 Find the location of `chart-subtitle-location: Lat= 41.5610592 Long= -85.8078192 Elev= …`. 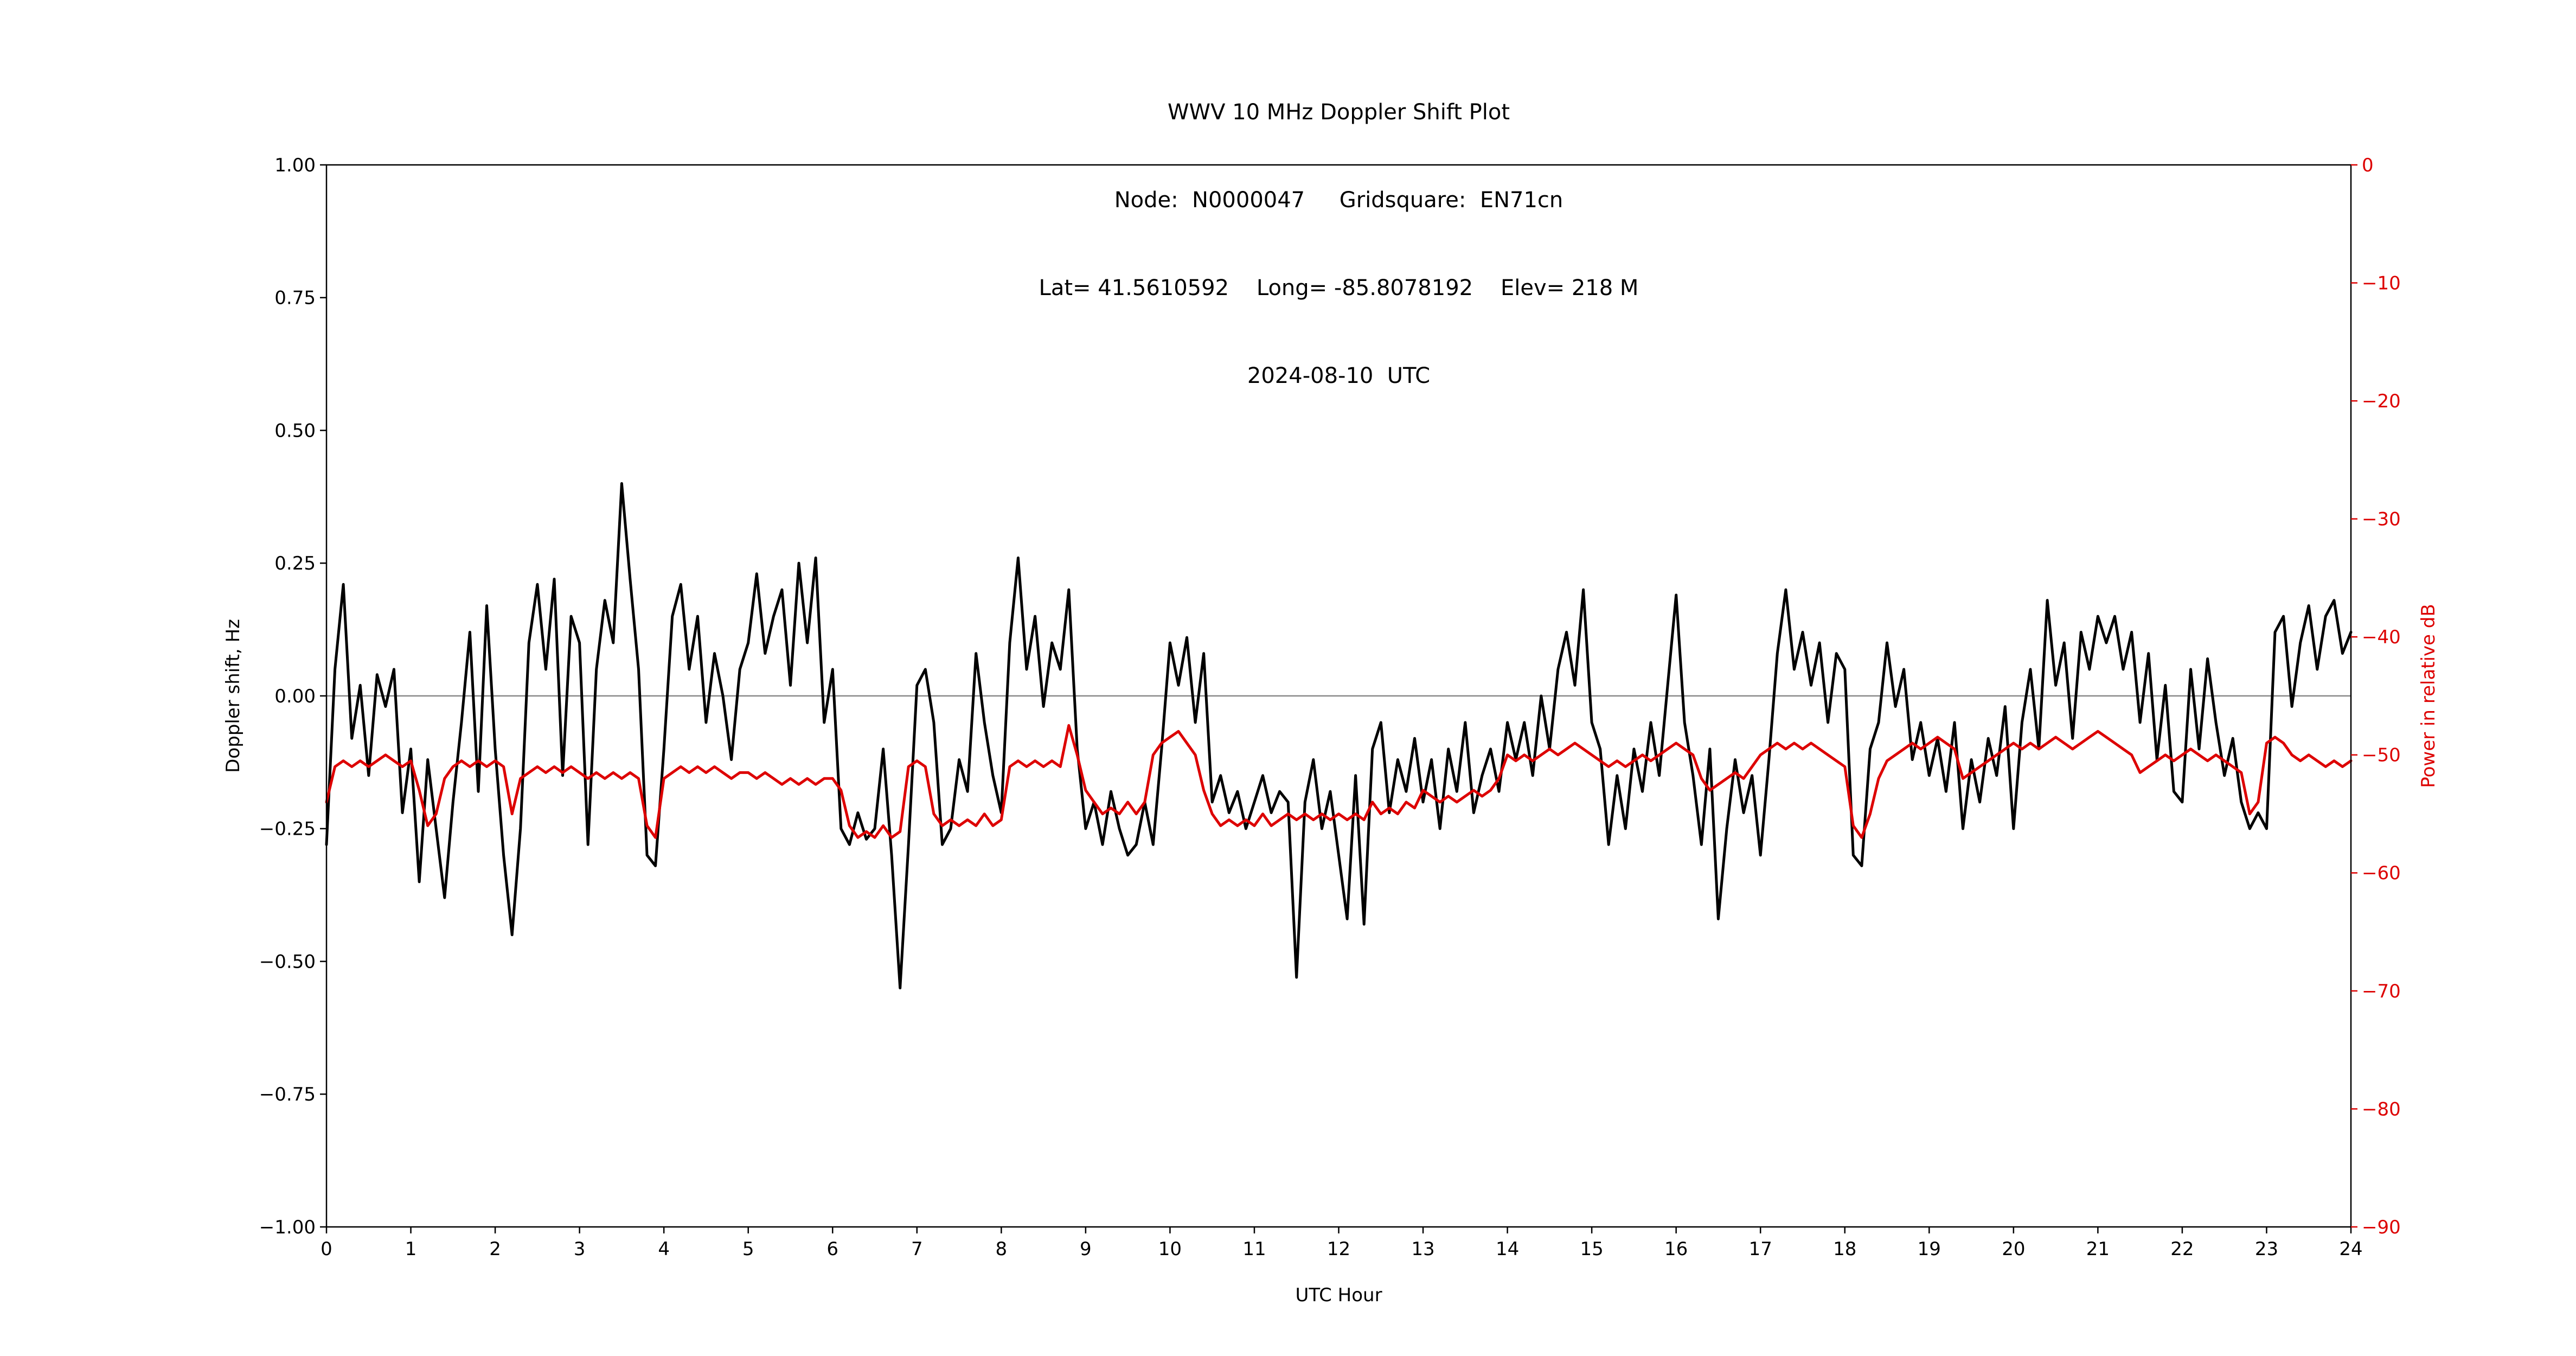

chart-subtitle-location: Lat= 41.5610592 Long= -85.8078192 Elev= … is located at coordinates (1339, 288).